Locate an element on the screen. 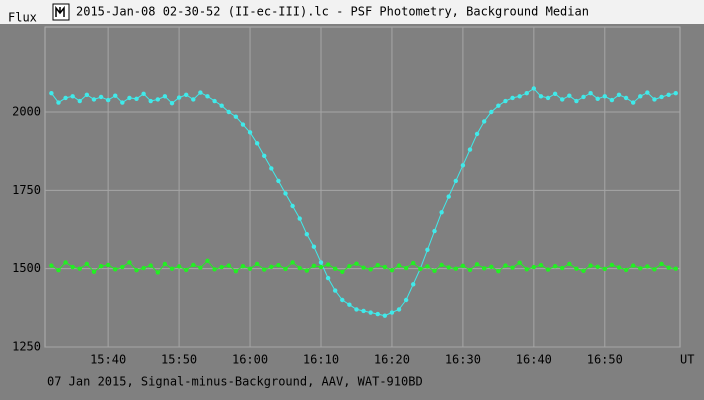  title-bar is located at coordinates (352, 12).